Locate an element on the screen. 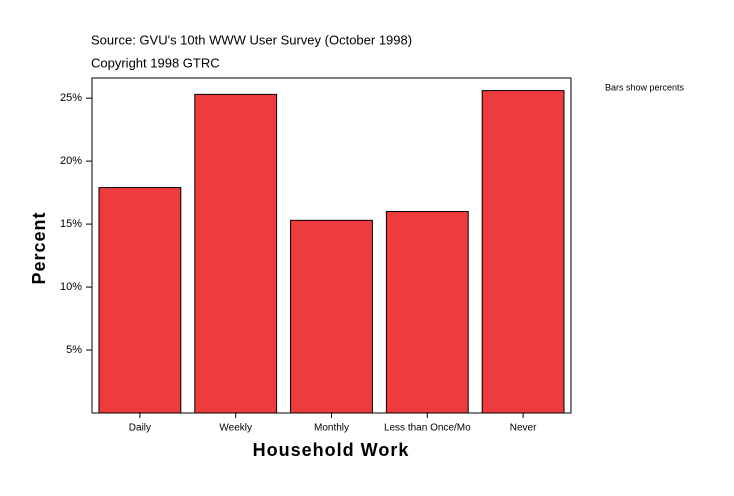  x-tick-label: Less than Once/Mo is located at coordinates (427, 428).